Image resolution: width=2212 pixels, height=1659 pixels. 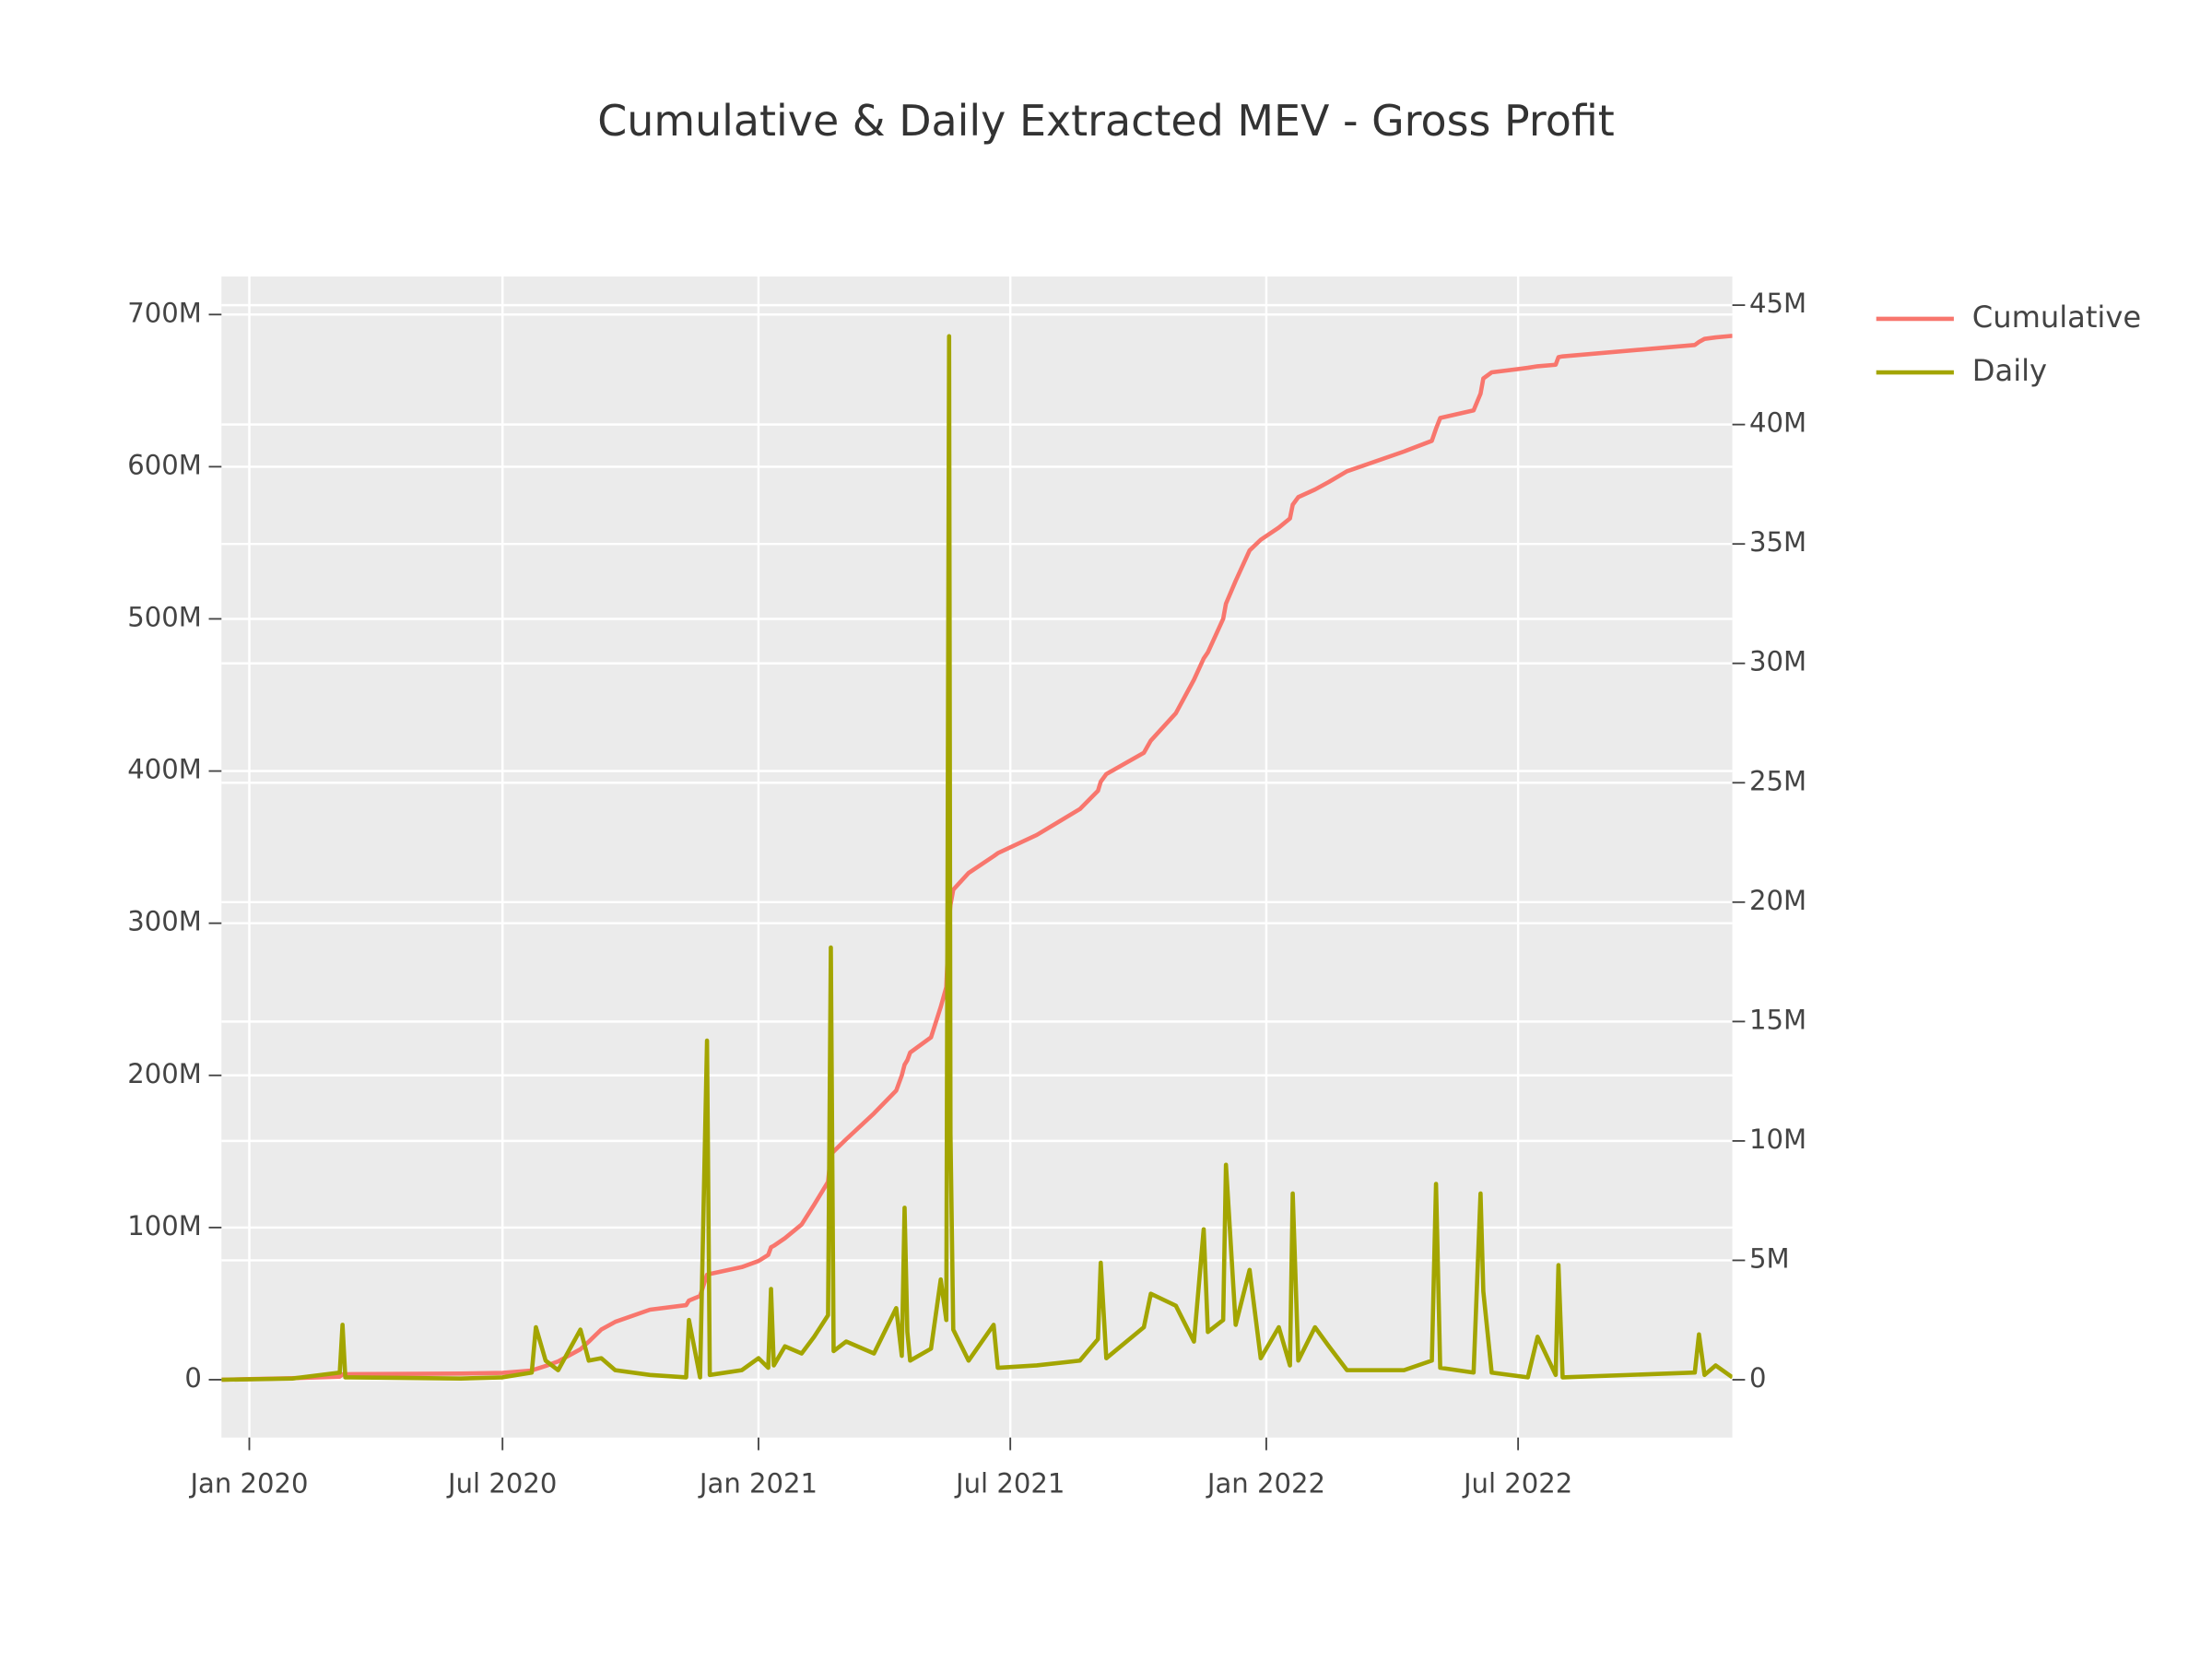 What do you see at coordinates (1777, 661) in the screenshot?
I see `y2-tick-label: 30M` at bounding box center [1777, 661].